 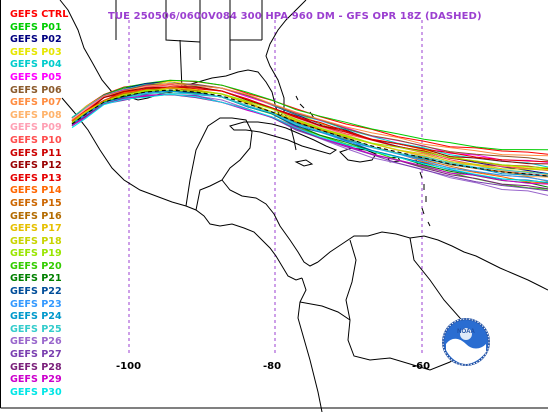 What do you see at coordinates (39, 204) in the screenshot?
I see `legend-entry: GEFS P15` at bounding box center [39, 204].